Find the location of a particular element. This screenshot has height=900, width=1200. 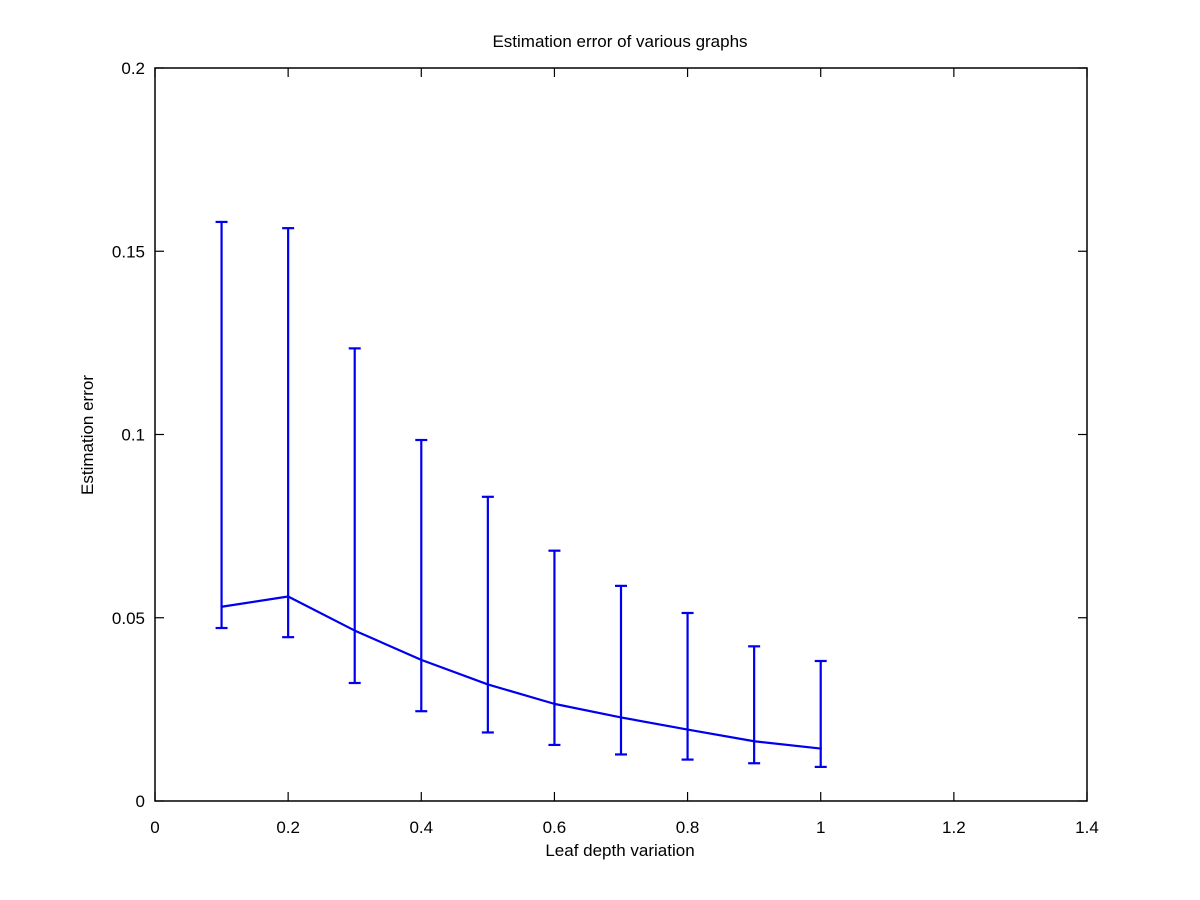

y-axis-title: Estimation error is located at coordinates (87, 435).